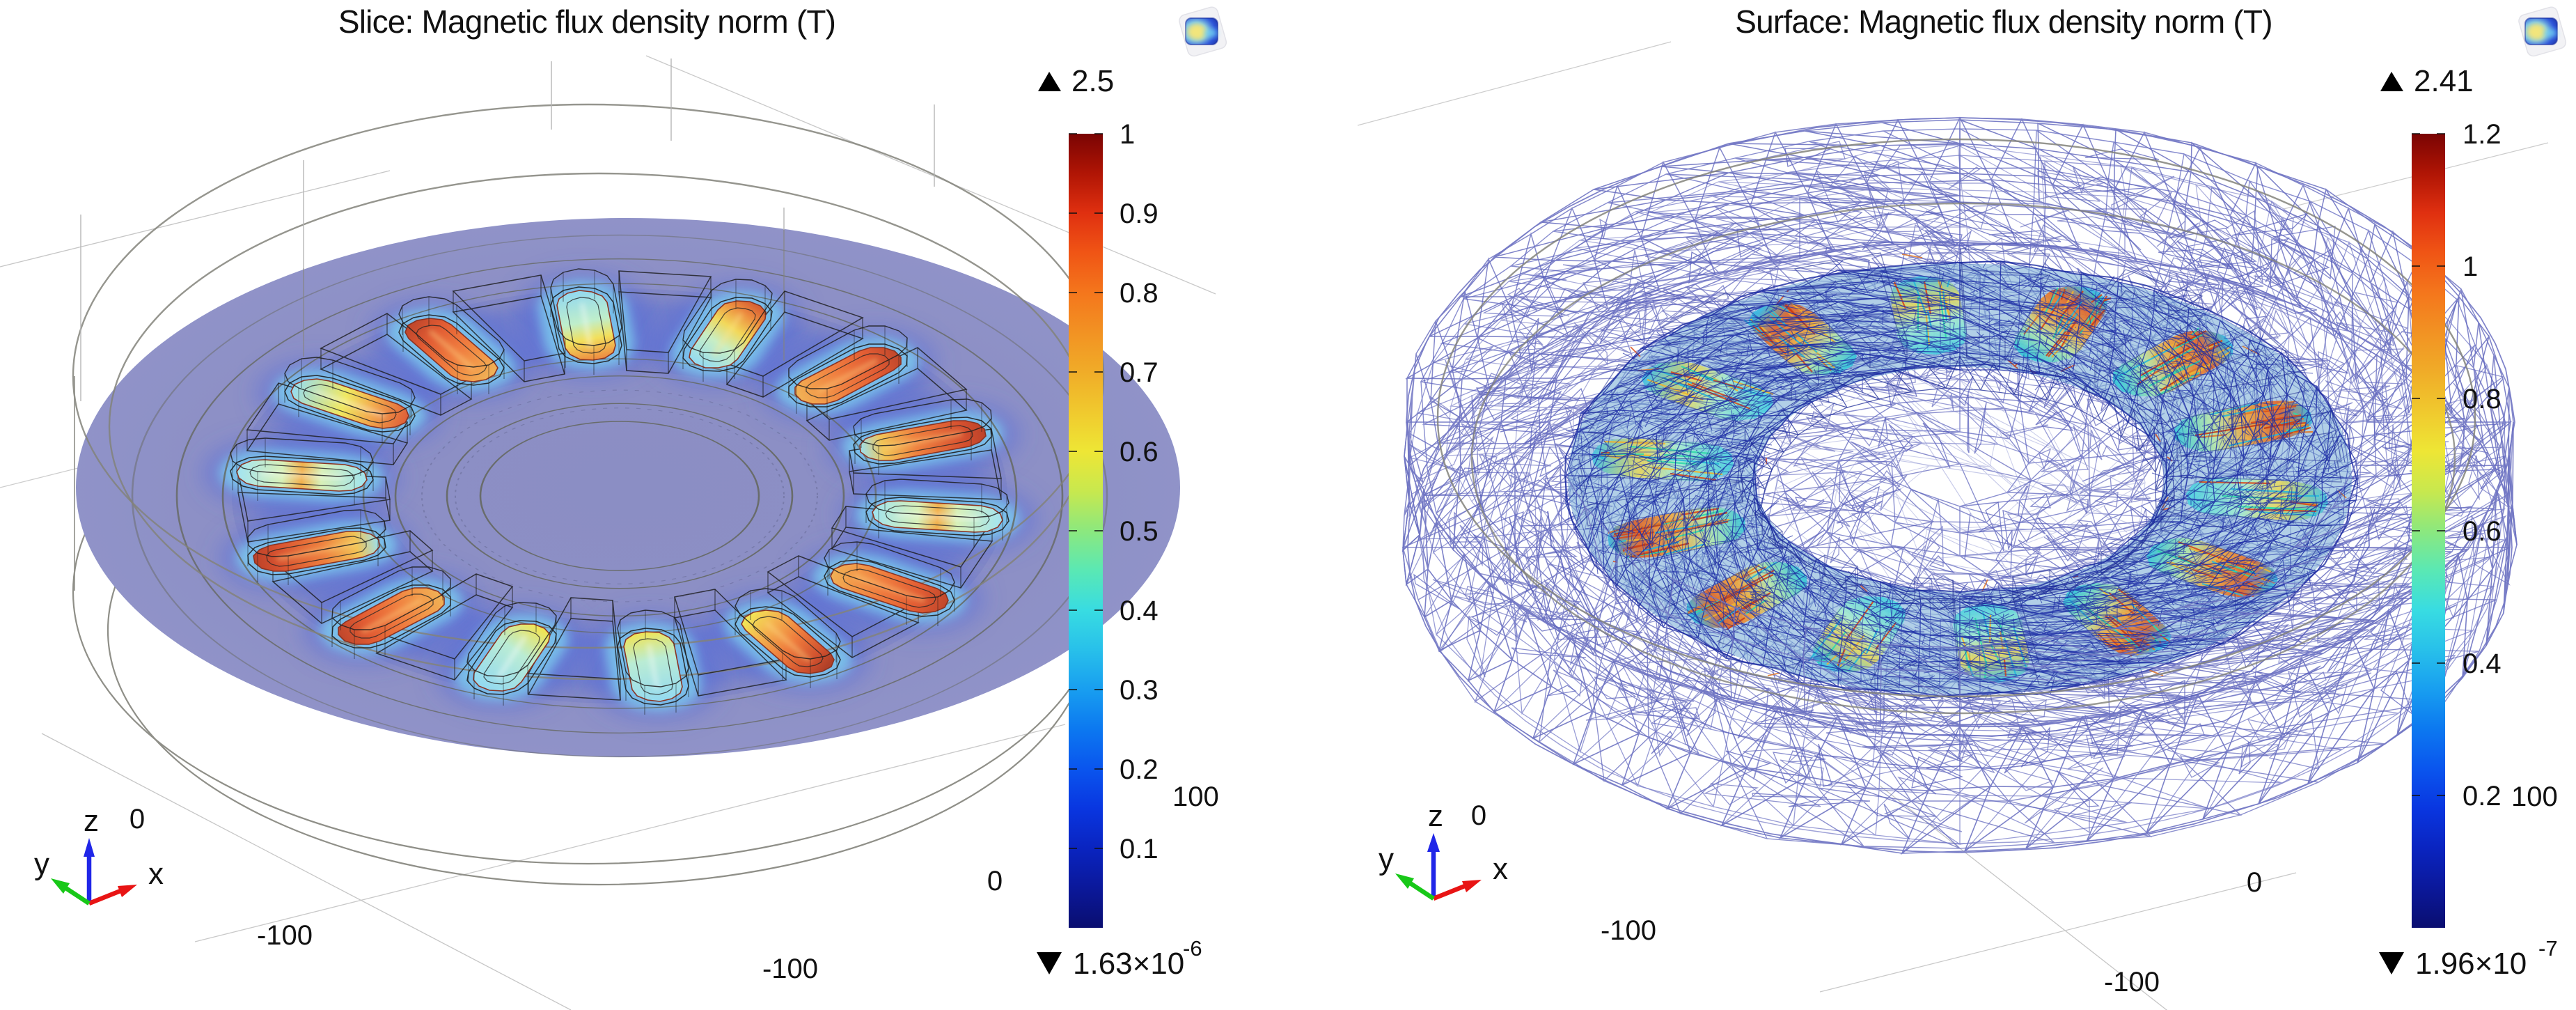  What do you see at coordinates (2444, 81) in the screenshot?
I see `svg-text: 2.41` at bounding box center [2444, 81].